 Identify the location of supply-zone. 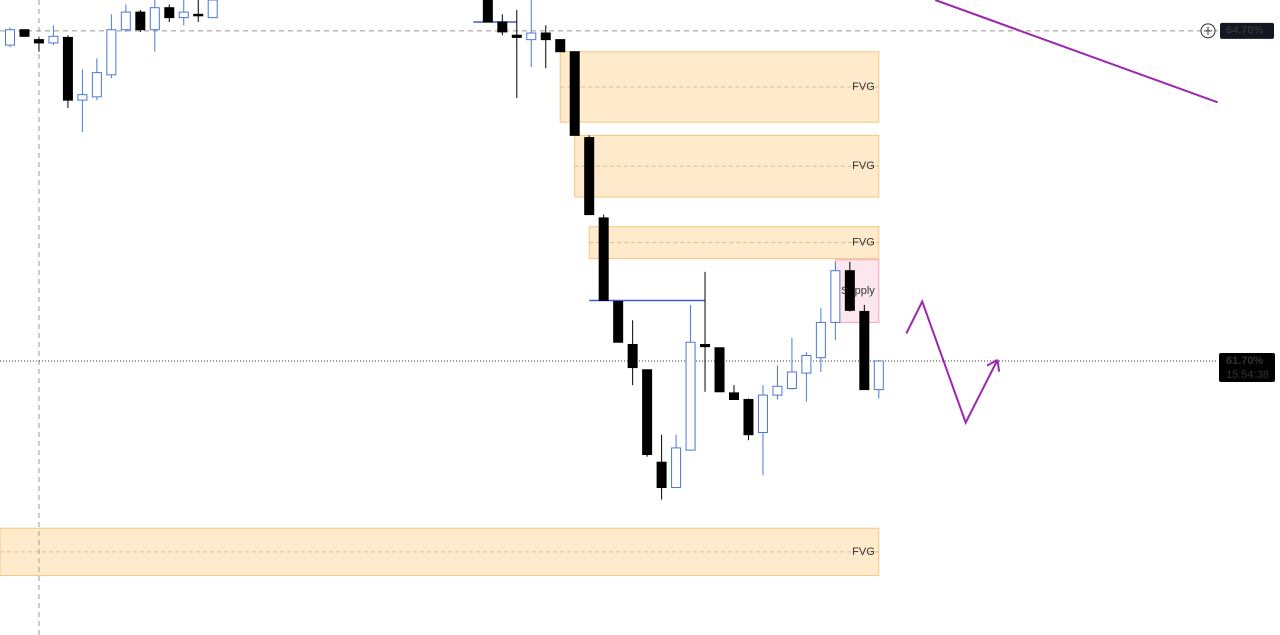
(857, 291).